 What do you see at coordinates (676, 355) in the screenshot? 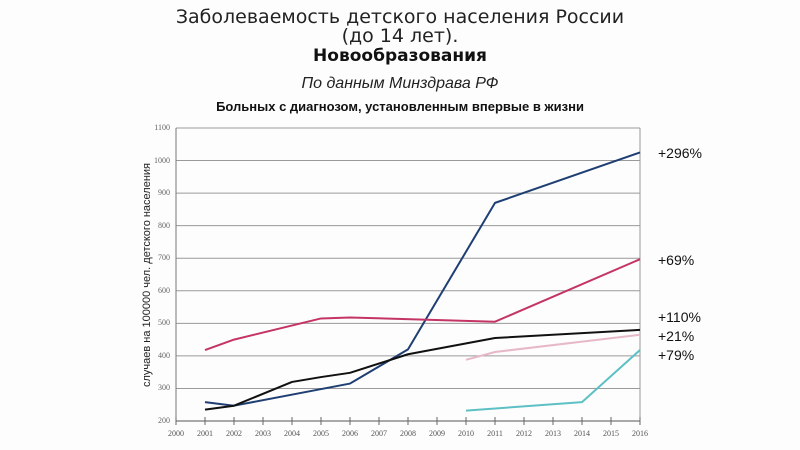
I see `annotation-cyan: +79%` at bounding box center [676, 355].